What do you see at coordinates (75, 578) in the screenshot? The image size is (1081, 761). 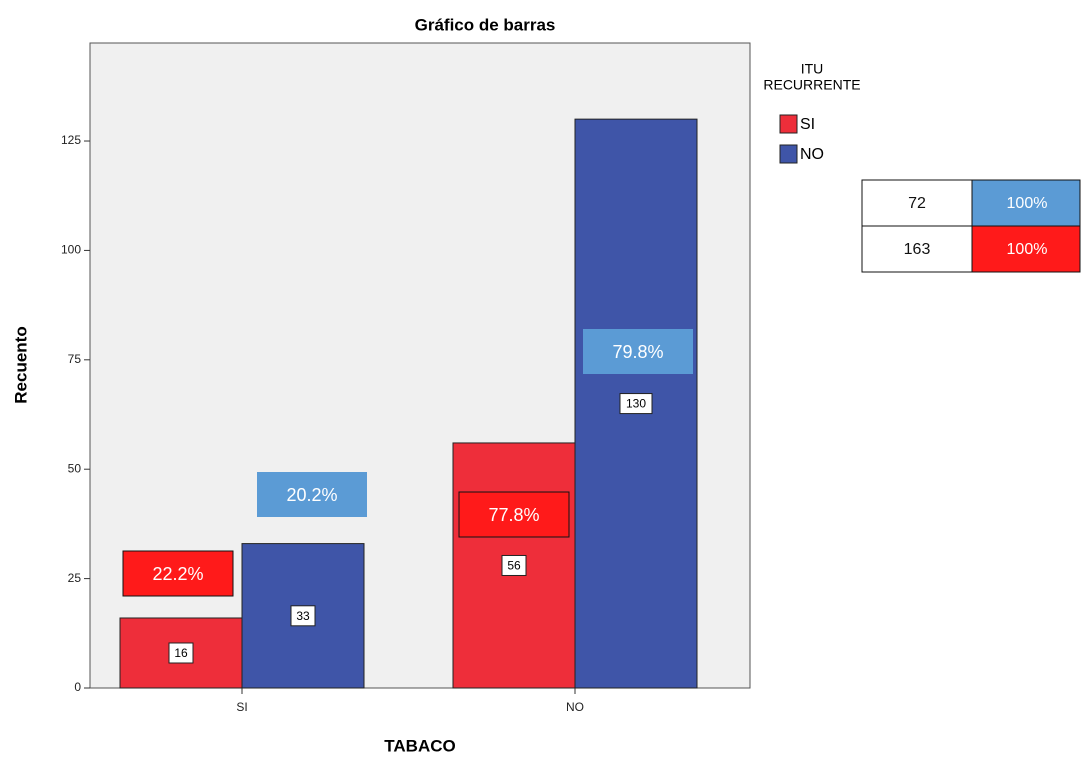 I see `y-tick-label: 25` at bounding box center [75, 578].